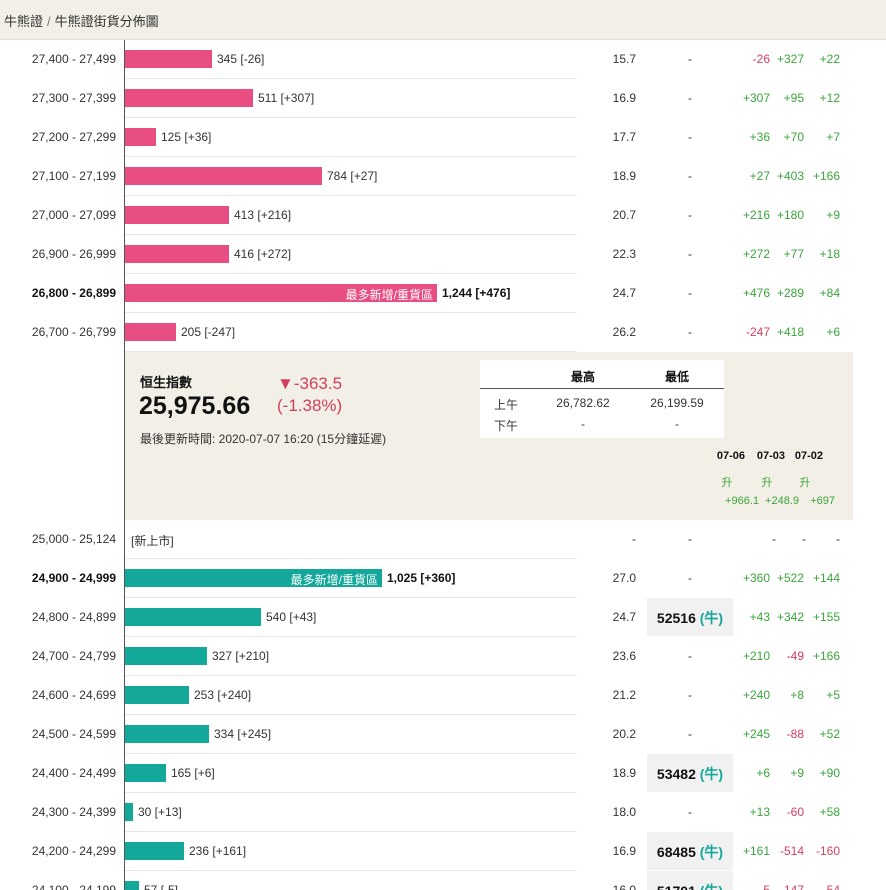 This screenshot has width=886, height=890. Describe the element at coordinates (624, 734) in the screenshot. I see `price-value: 20.2` at that location.